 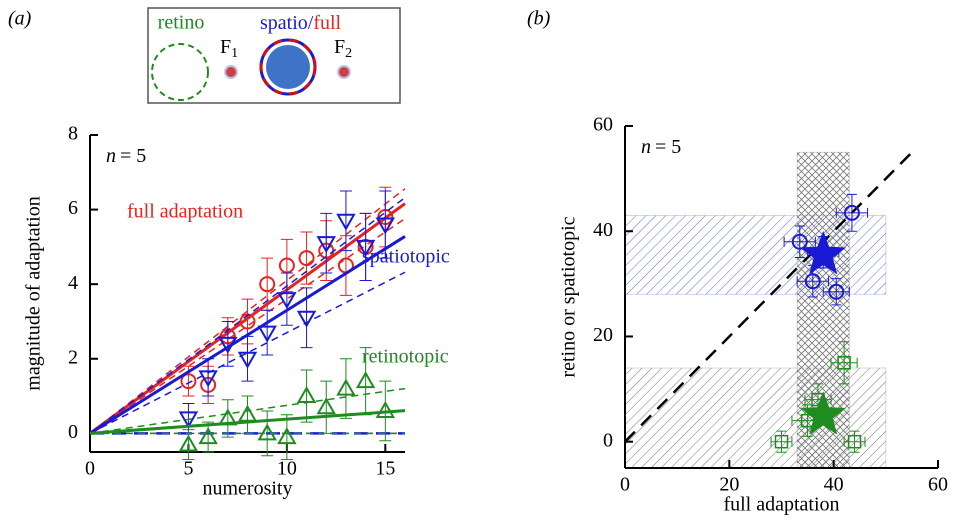 What do you see at coordinates (569, 296) in the screenshot?
I see `y-axis-label: retino or spatiotopic` at bounding box center [569, 296].